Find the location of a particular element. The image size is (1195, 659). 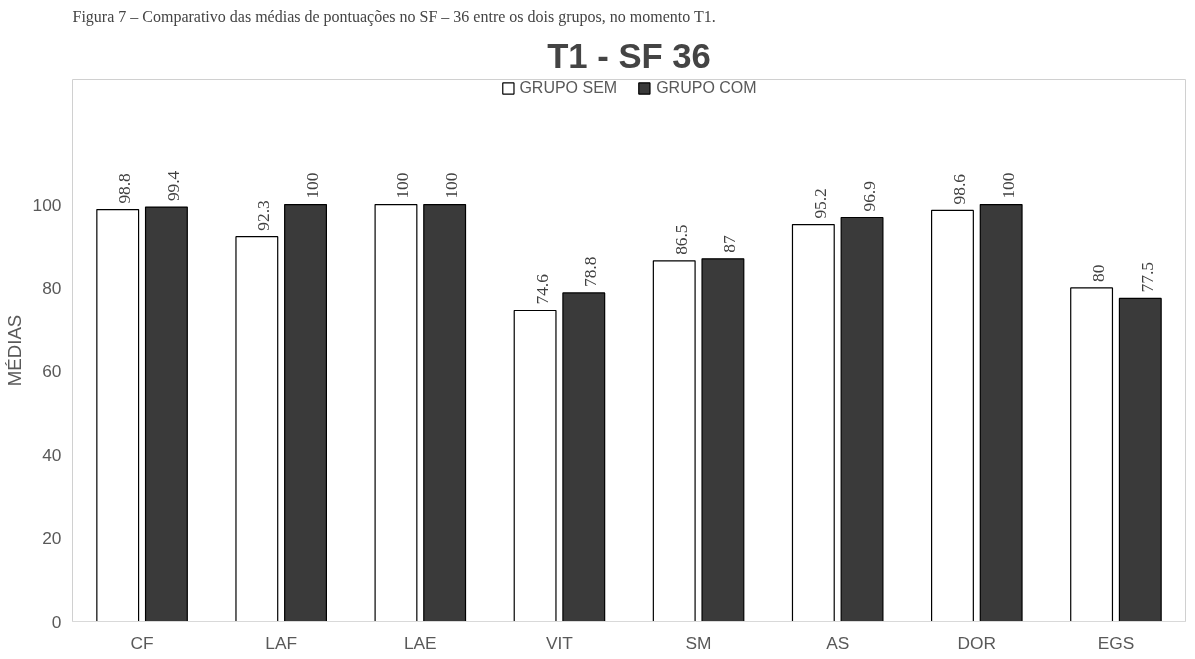

y-axis-title: MÉDIAS is located at coordinates (14, 350).